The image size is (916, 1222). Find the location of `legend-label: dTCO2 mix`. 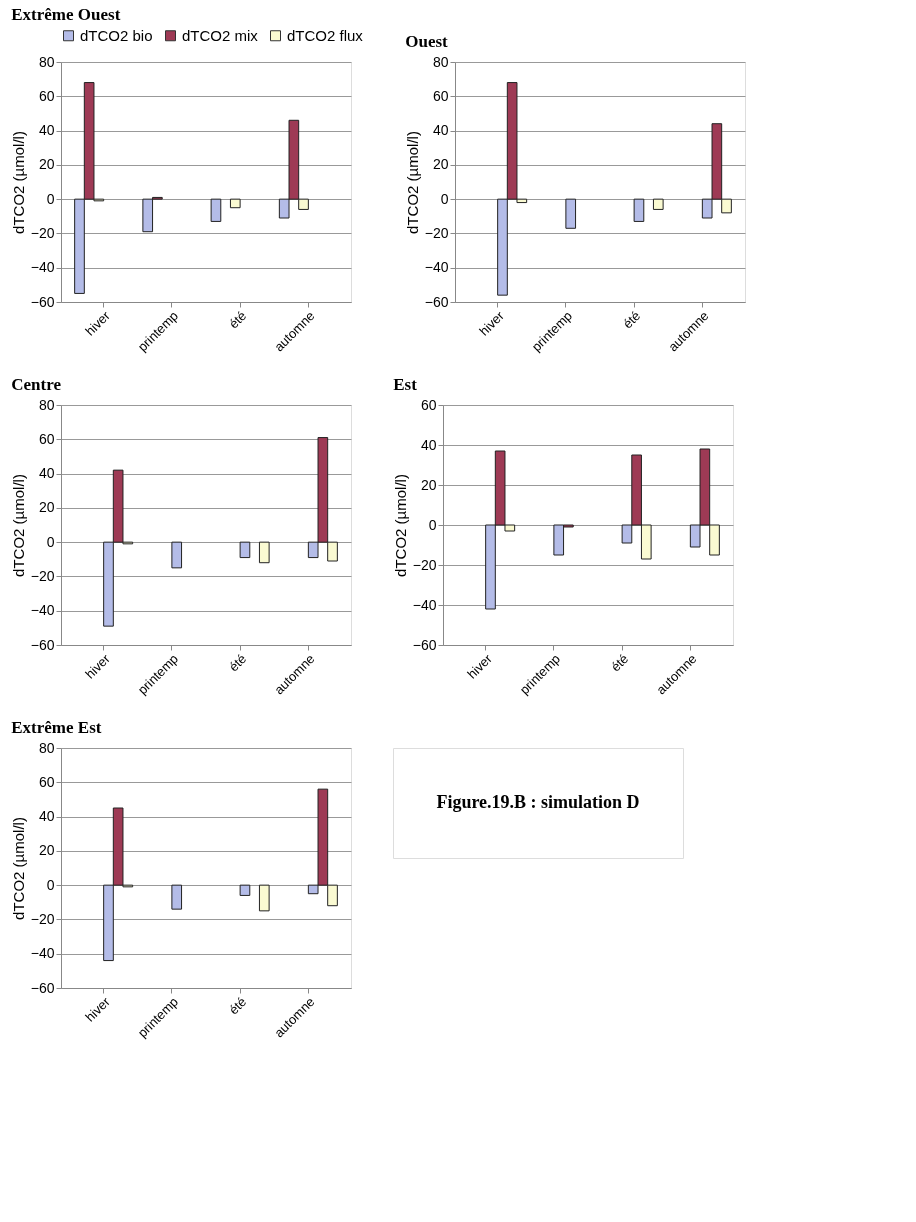

legend-label: dTCO2 mix is located at coordinates (220, 35).